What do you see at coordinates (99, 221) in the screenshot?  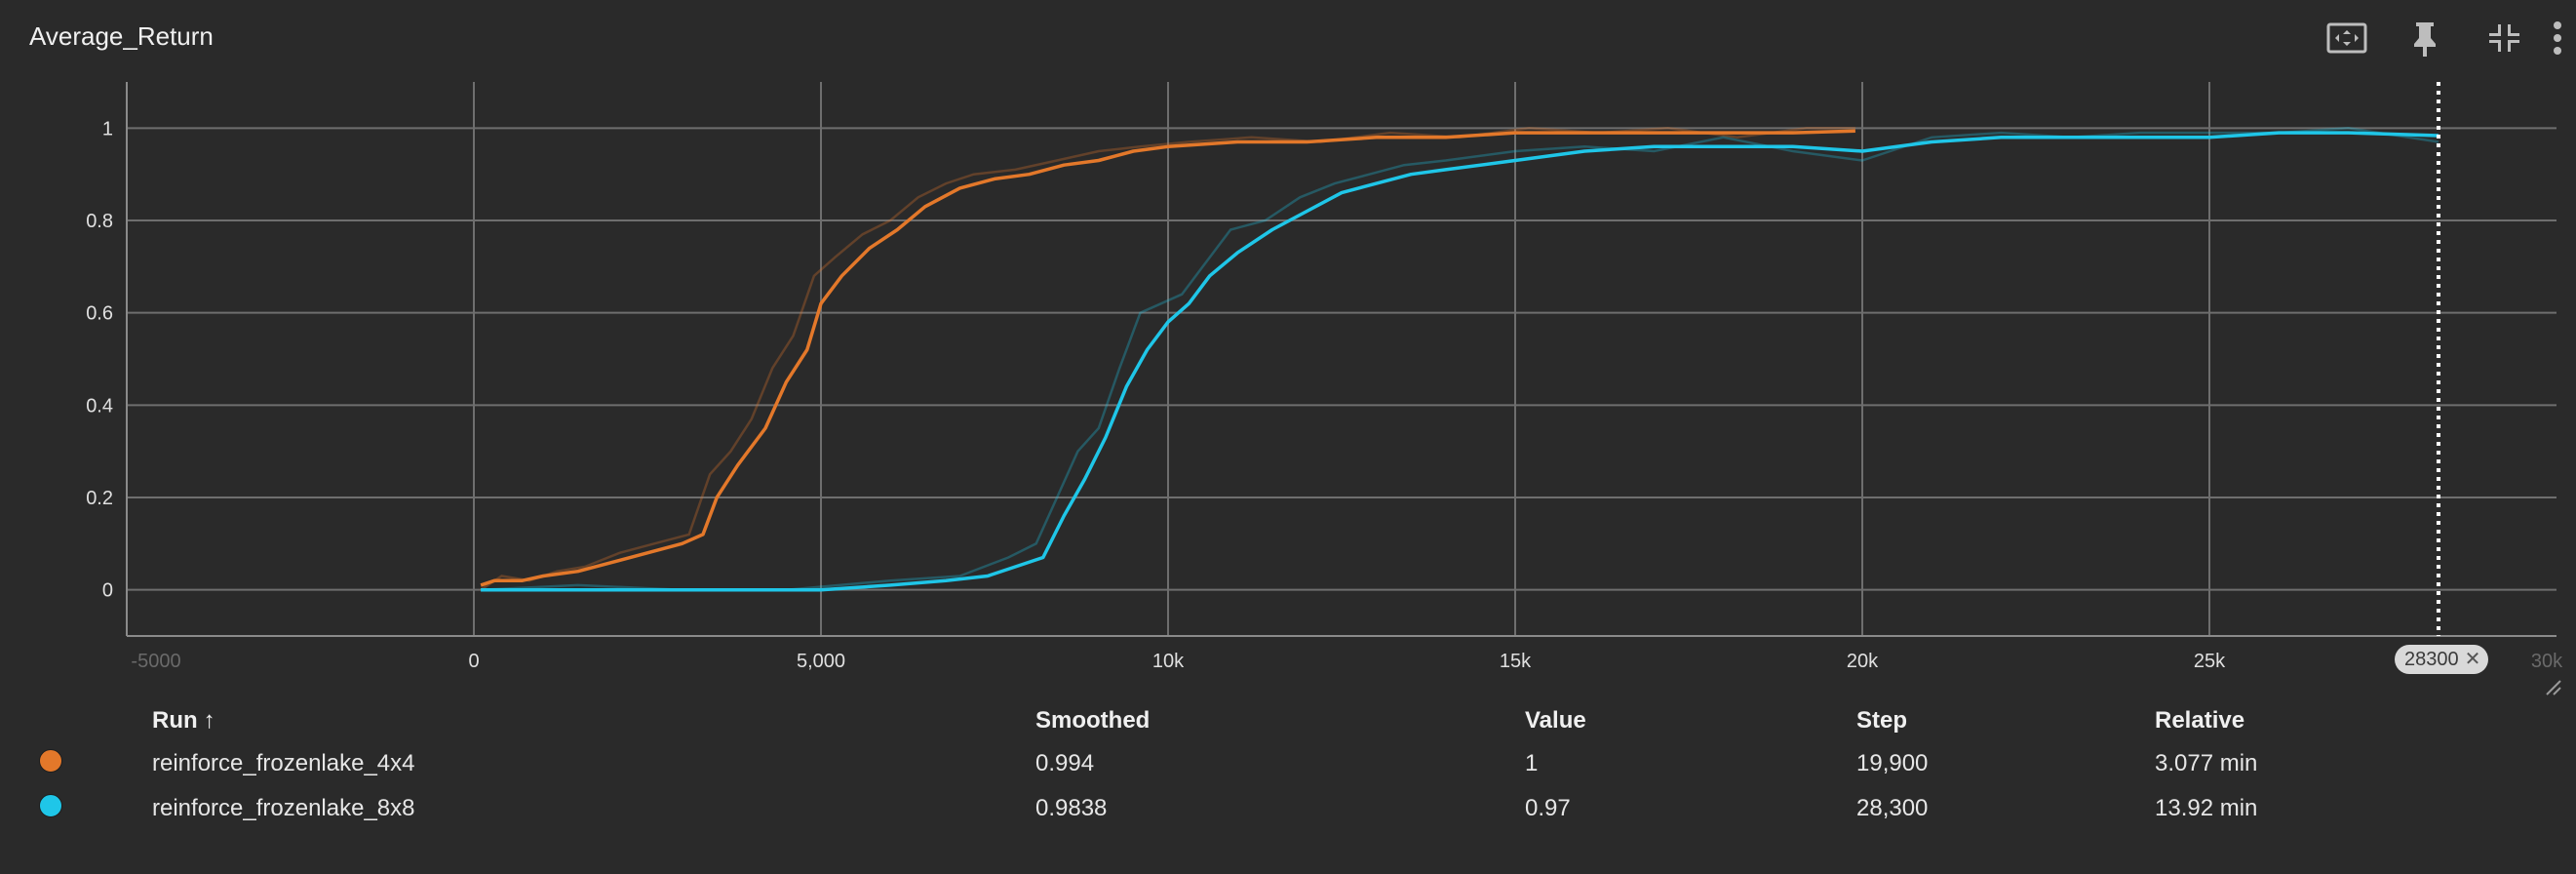 I see `y-tick-label: 0.8` at bounding box center [99, 221].